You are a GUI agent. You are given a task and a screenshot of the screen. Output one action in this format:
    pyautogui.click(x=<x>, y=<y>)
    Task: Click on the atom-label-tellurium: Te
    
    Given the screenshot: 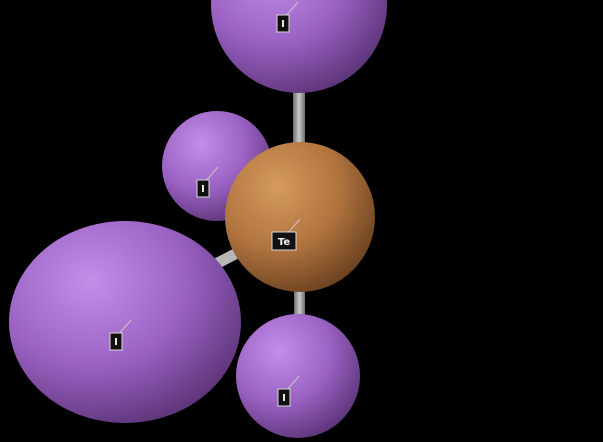 What is the action you would take?
    pyautogui.click(x=286, y=234)
    